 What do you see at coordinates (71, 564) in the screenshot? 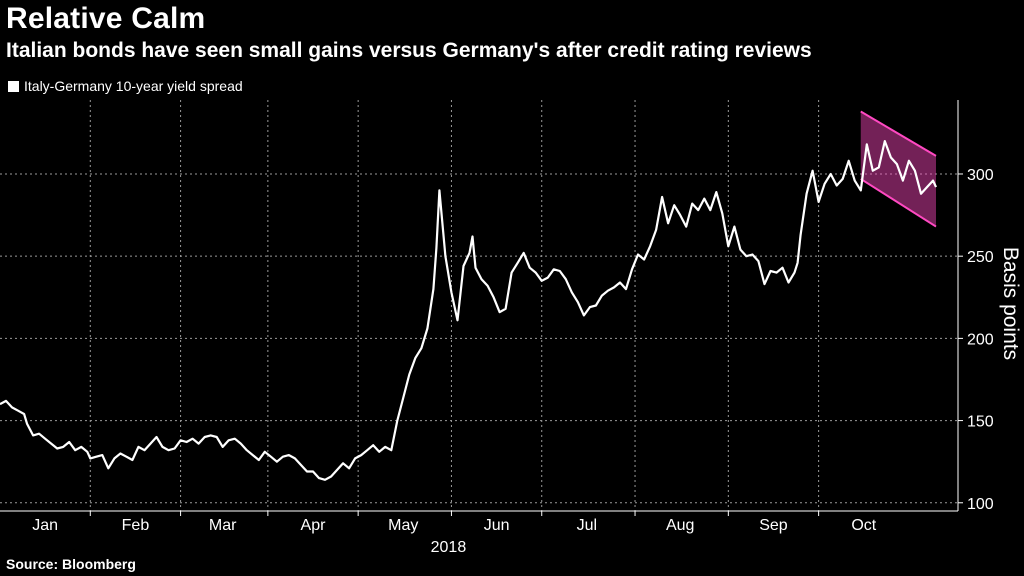
I see `source-note: Source: Bloomberg` at bounding box center [71, 564].